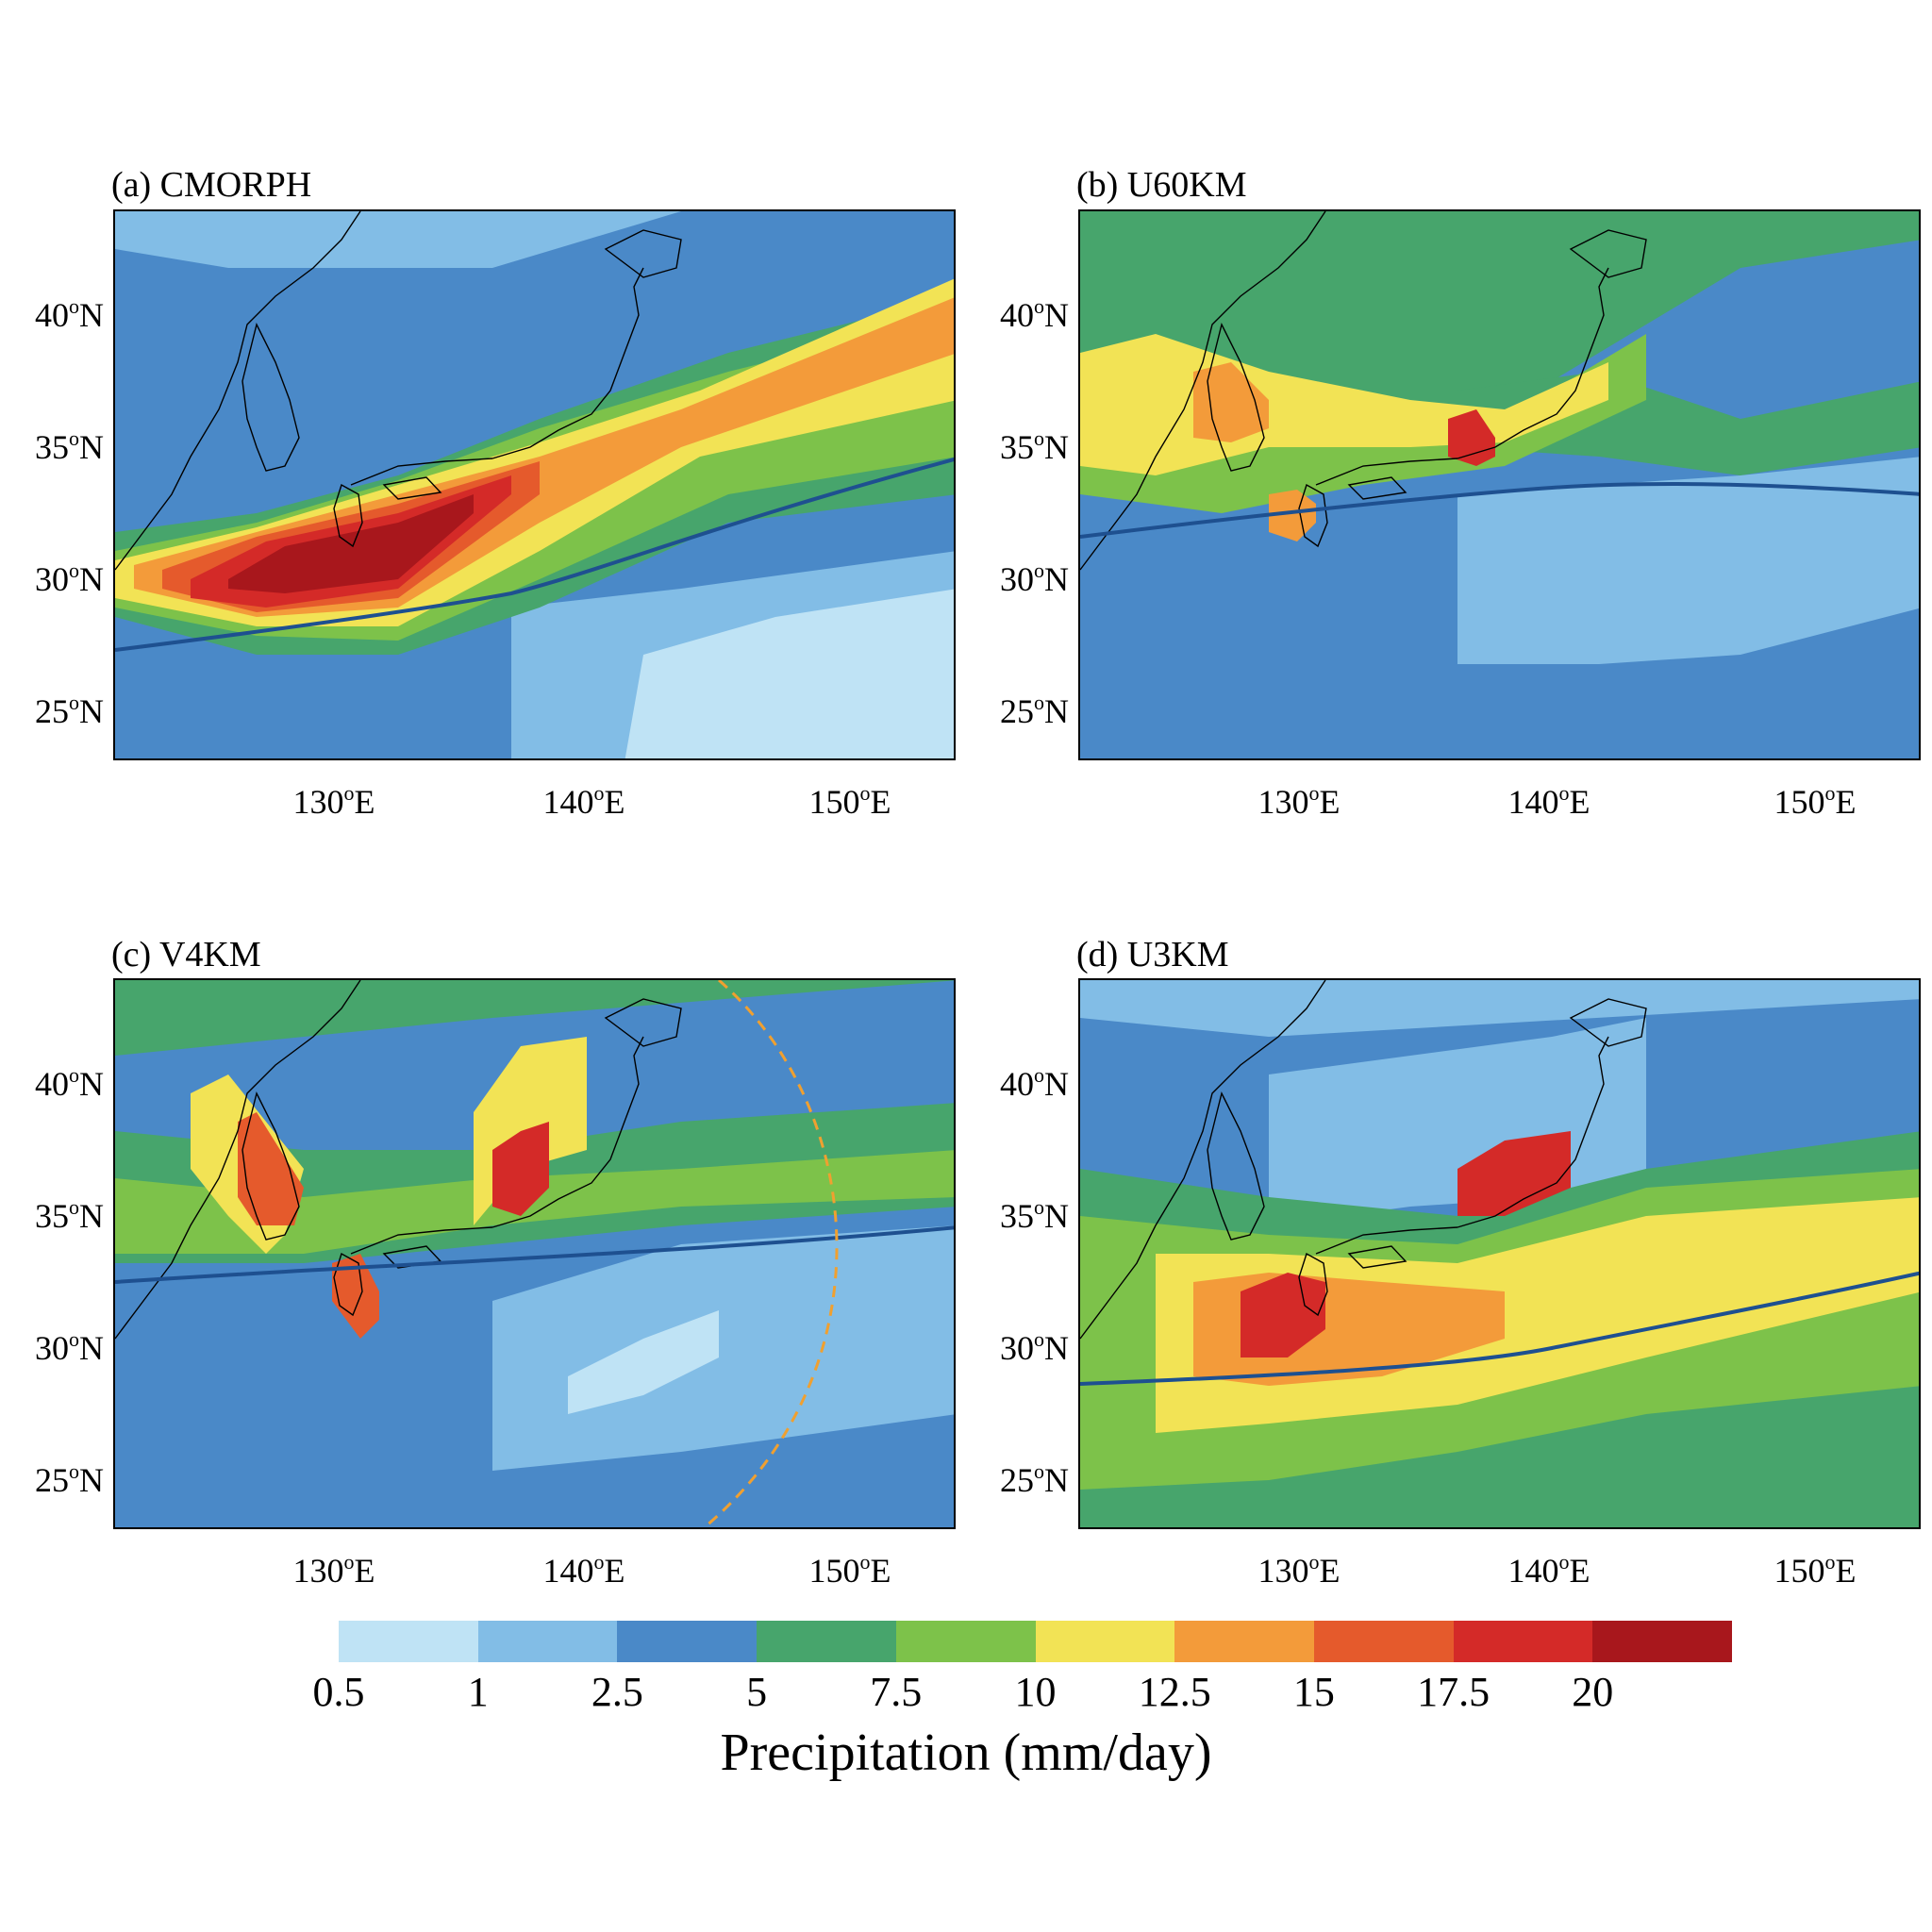  I want to click on colorbar, so click(1036, 1642).